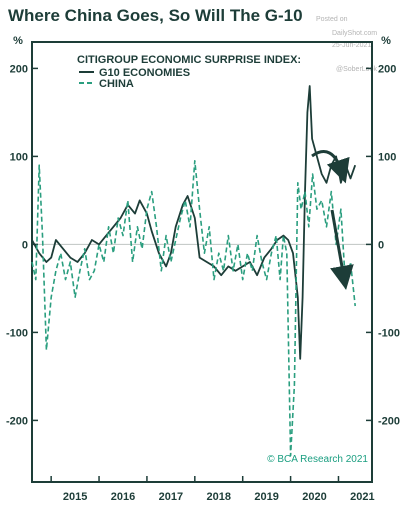 The width and height of the screenshot is (415, 515). Describe the element at coordinates (25, 245) in the screenshot. I see `y-tick-label-left: 0` at that location.